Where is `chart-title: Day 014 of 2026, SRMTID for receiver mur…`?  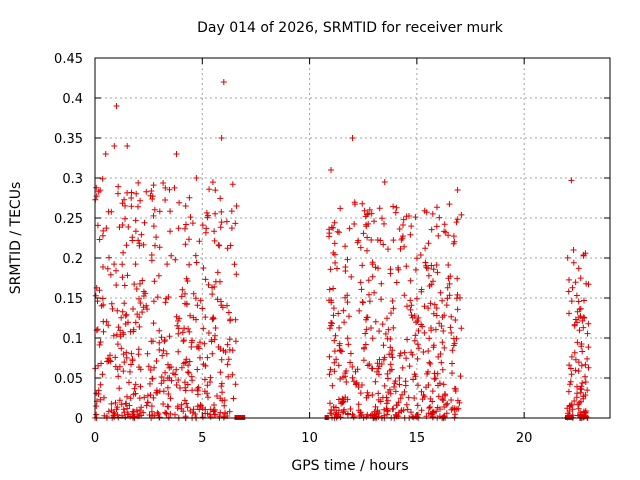 chart-title: Day 014 of 2026, SRMTID for receiver mur… is located at coordinates (350, 28).